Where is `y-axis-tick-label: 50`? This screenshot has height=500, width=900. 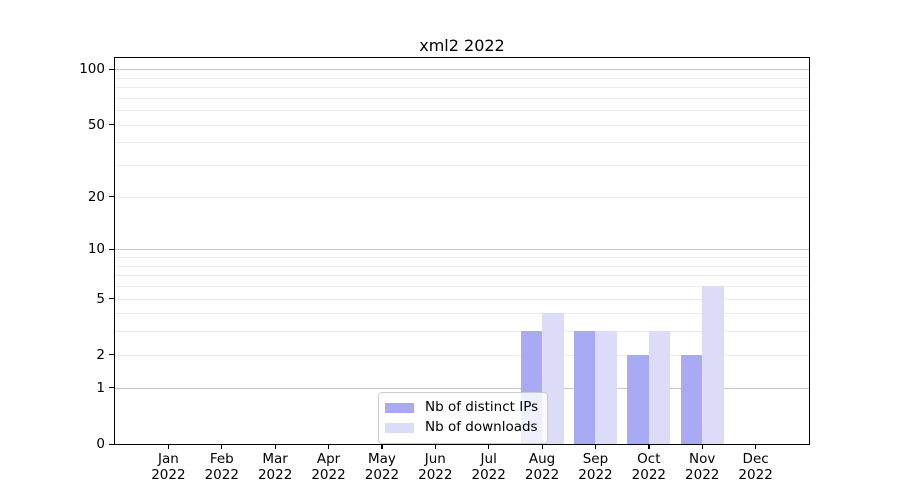 y-axis-tick-label: 50 is located at coordinates (96, 124).